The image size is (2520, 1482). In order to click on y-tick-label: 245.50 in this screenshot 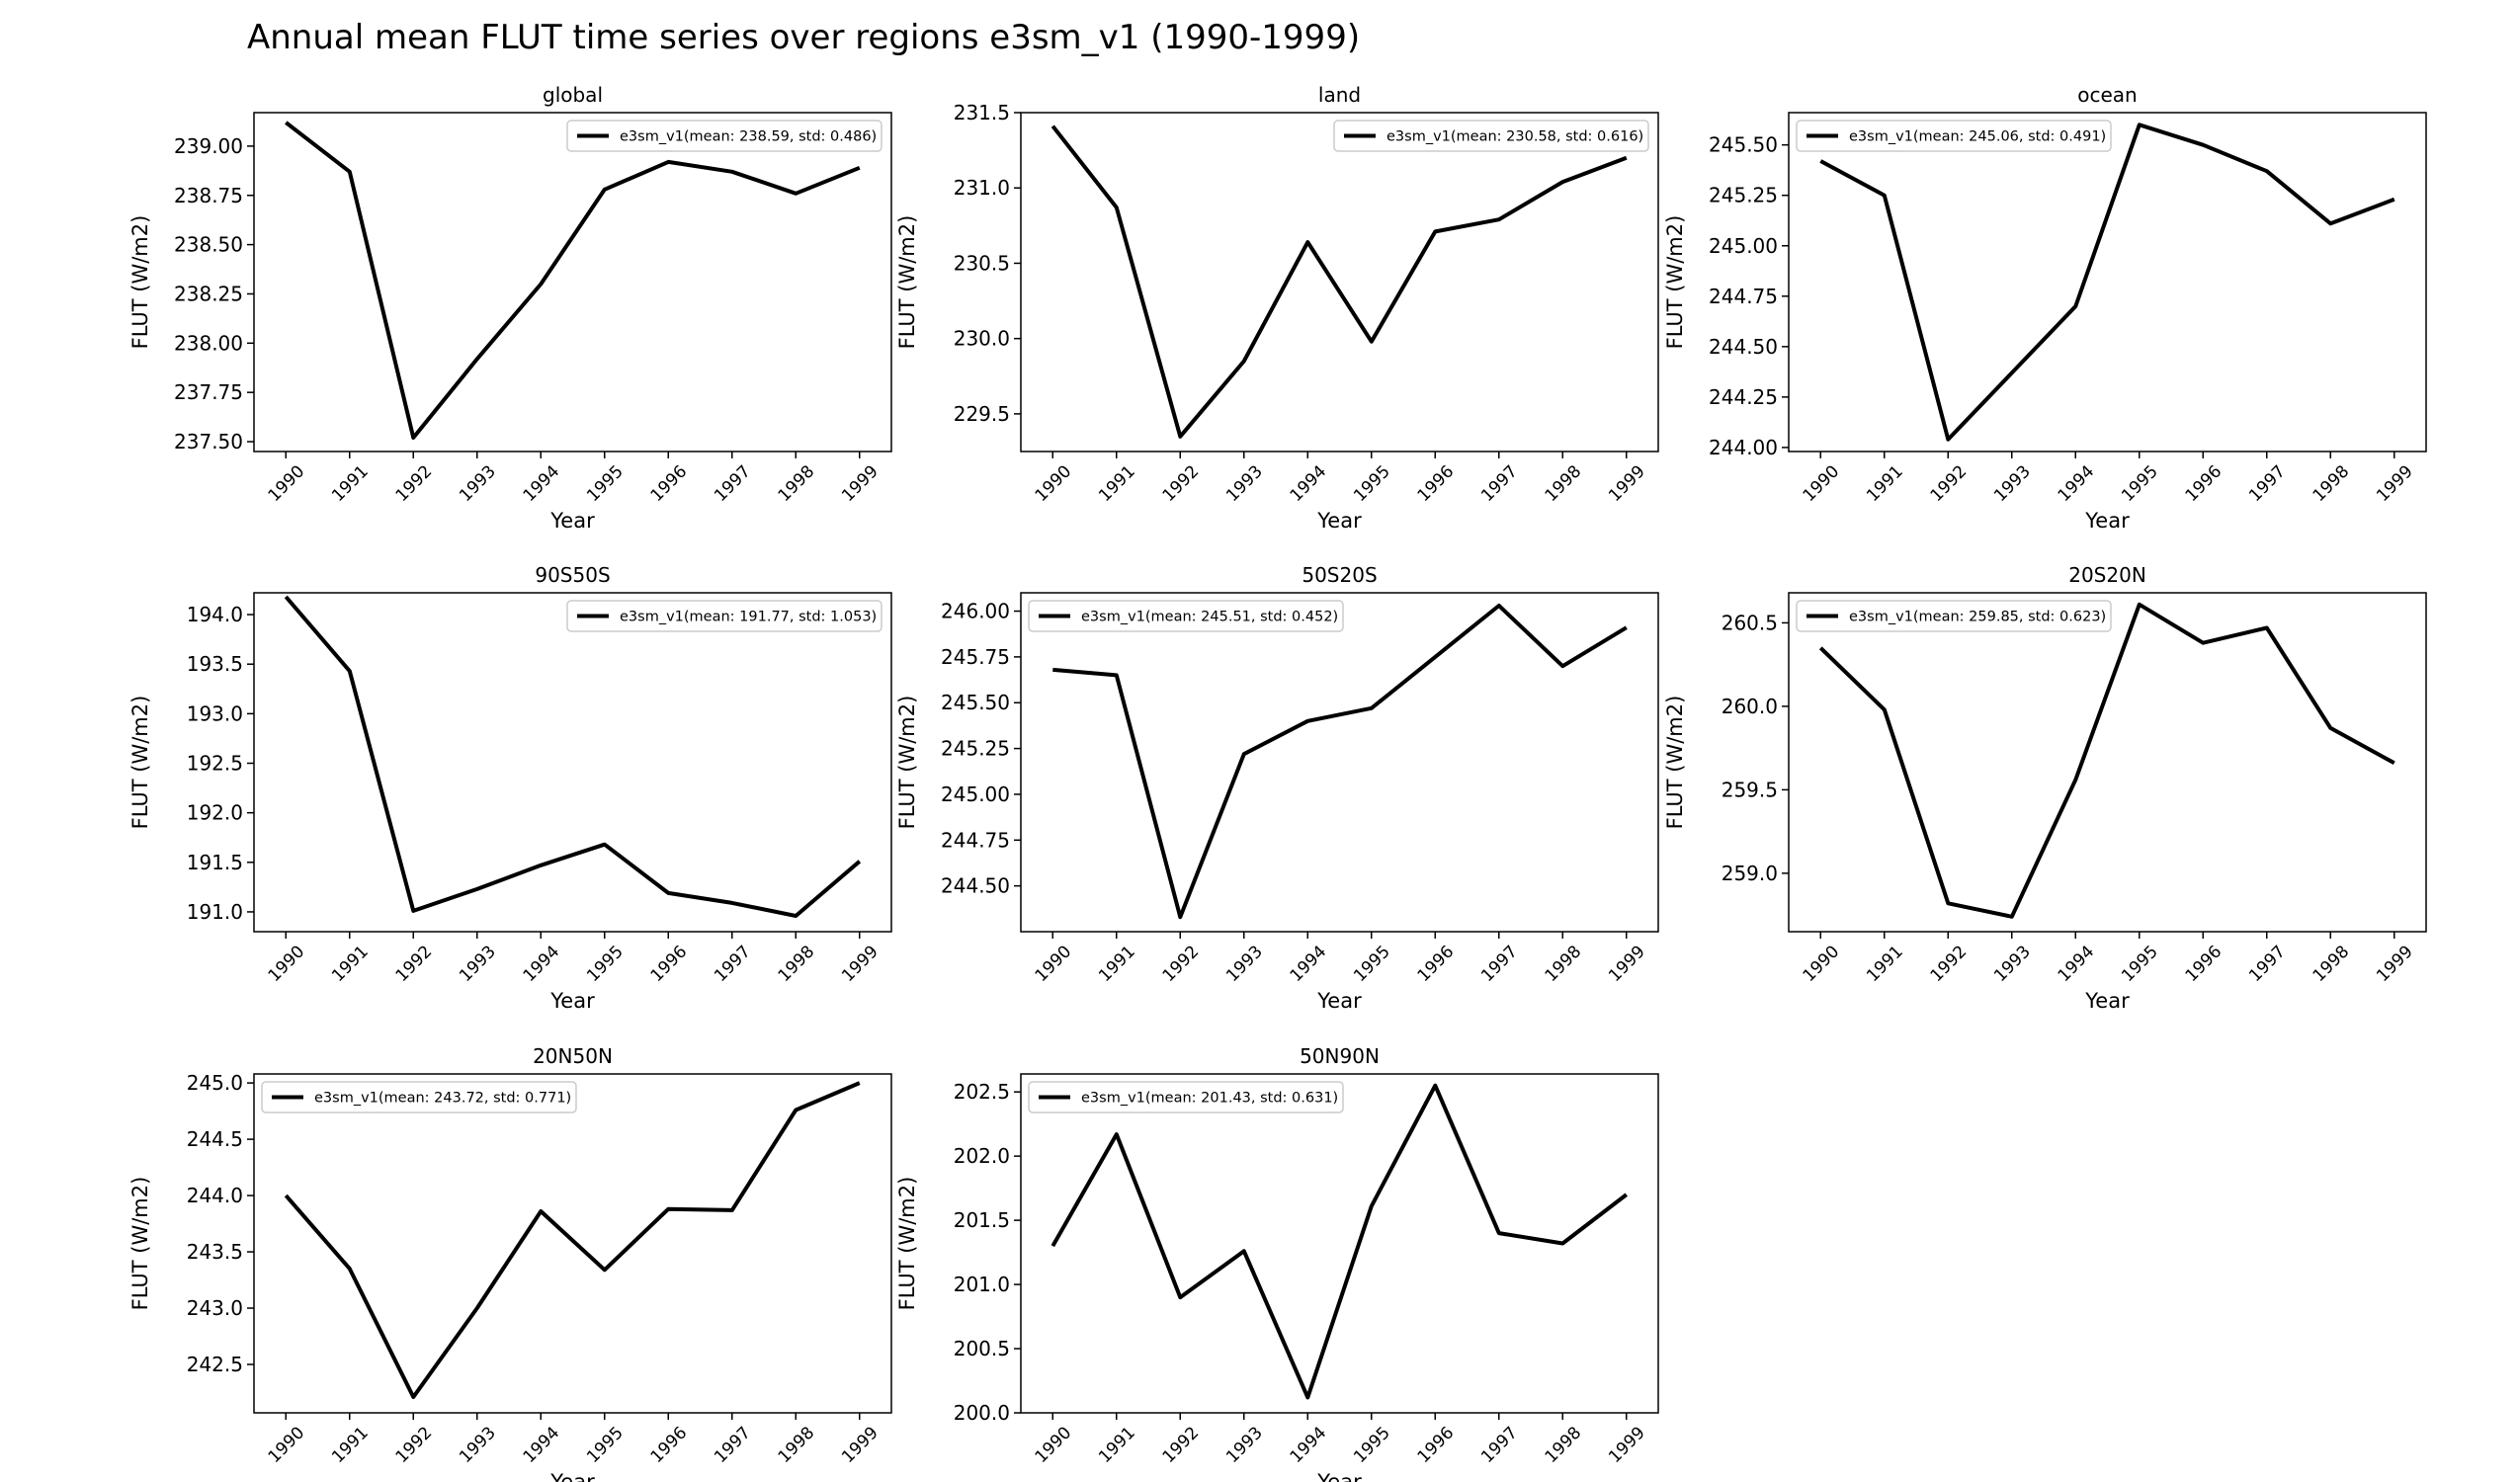, I will do `click(1743, 145)`.